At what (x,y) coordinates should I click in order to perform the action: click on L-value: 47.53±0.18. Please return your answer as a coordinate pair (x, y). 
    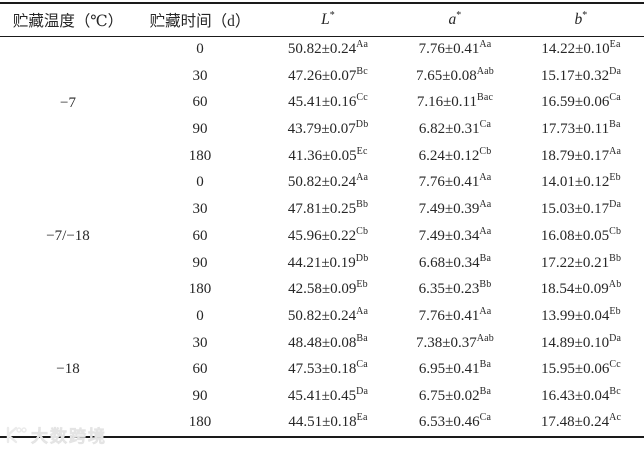
    Looking at the image, I should click on (322, 369).